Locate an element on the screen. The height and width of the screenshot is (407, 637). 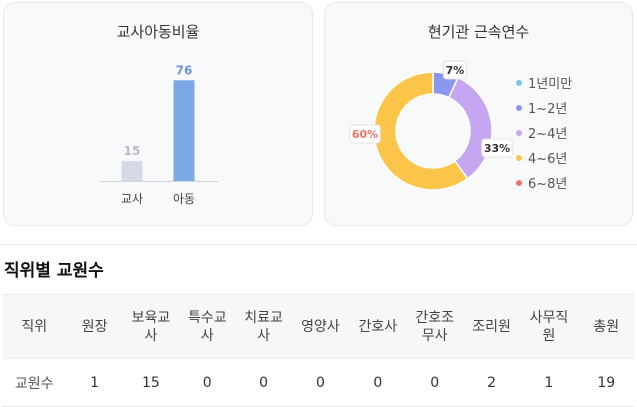
legend-item: 1년미만 is located at coordinates (544, 82).